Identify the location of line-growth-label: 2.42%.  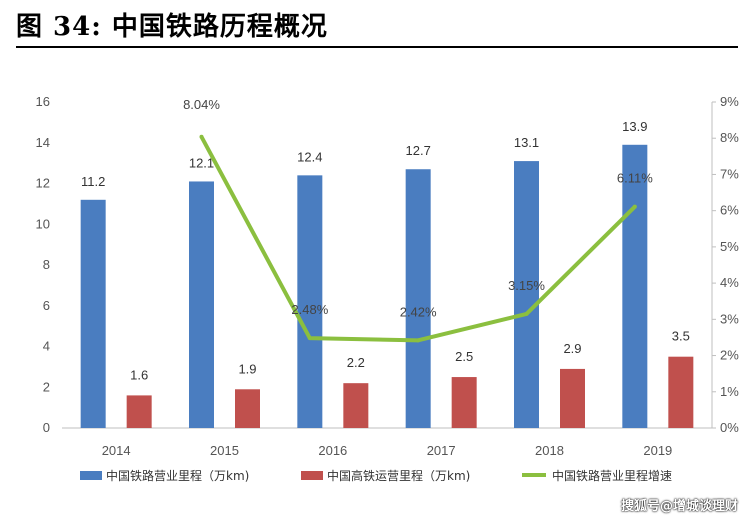
(418, 311).